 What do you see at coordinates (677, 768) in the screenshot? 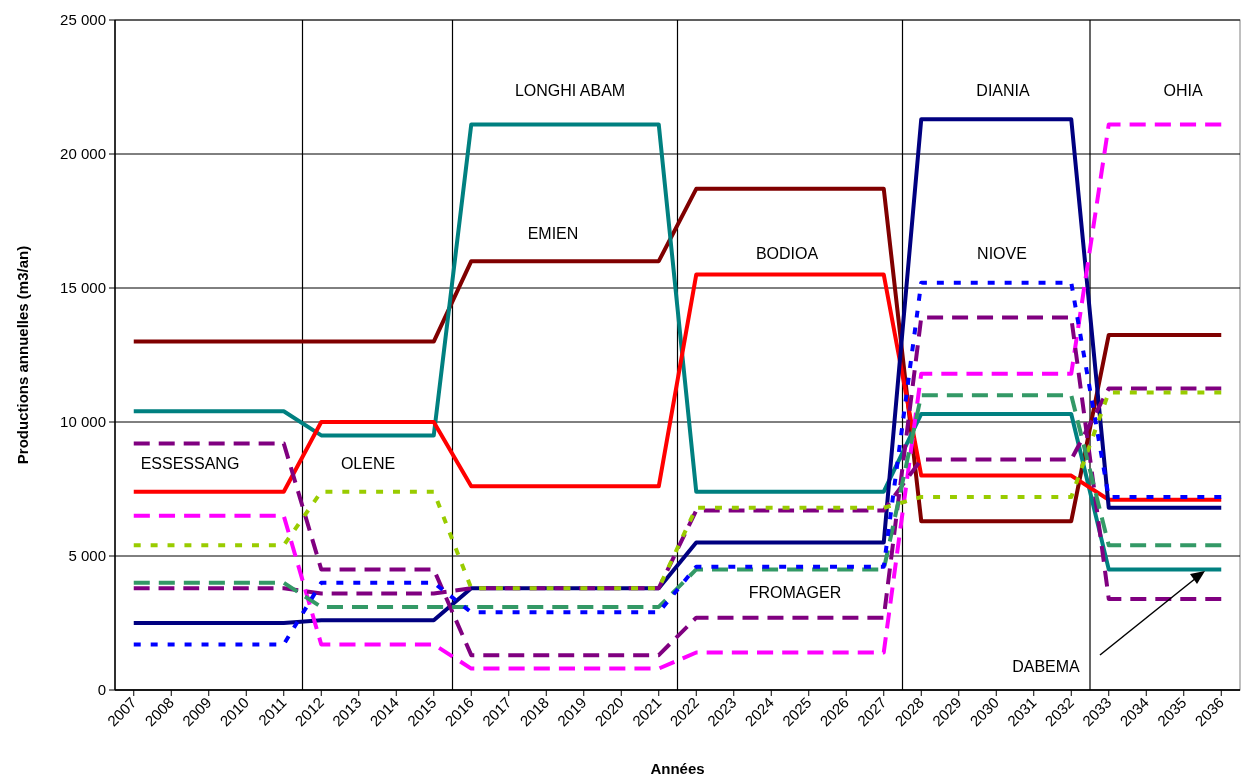
I see `x-axis-title: Années` at bounding box center [677, 768].